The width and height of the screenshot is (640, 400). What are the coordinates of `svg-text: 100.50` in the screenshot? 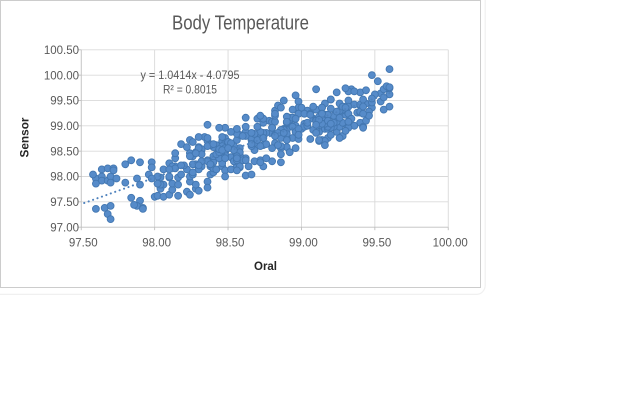 It's located at (61, 51).